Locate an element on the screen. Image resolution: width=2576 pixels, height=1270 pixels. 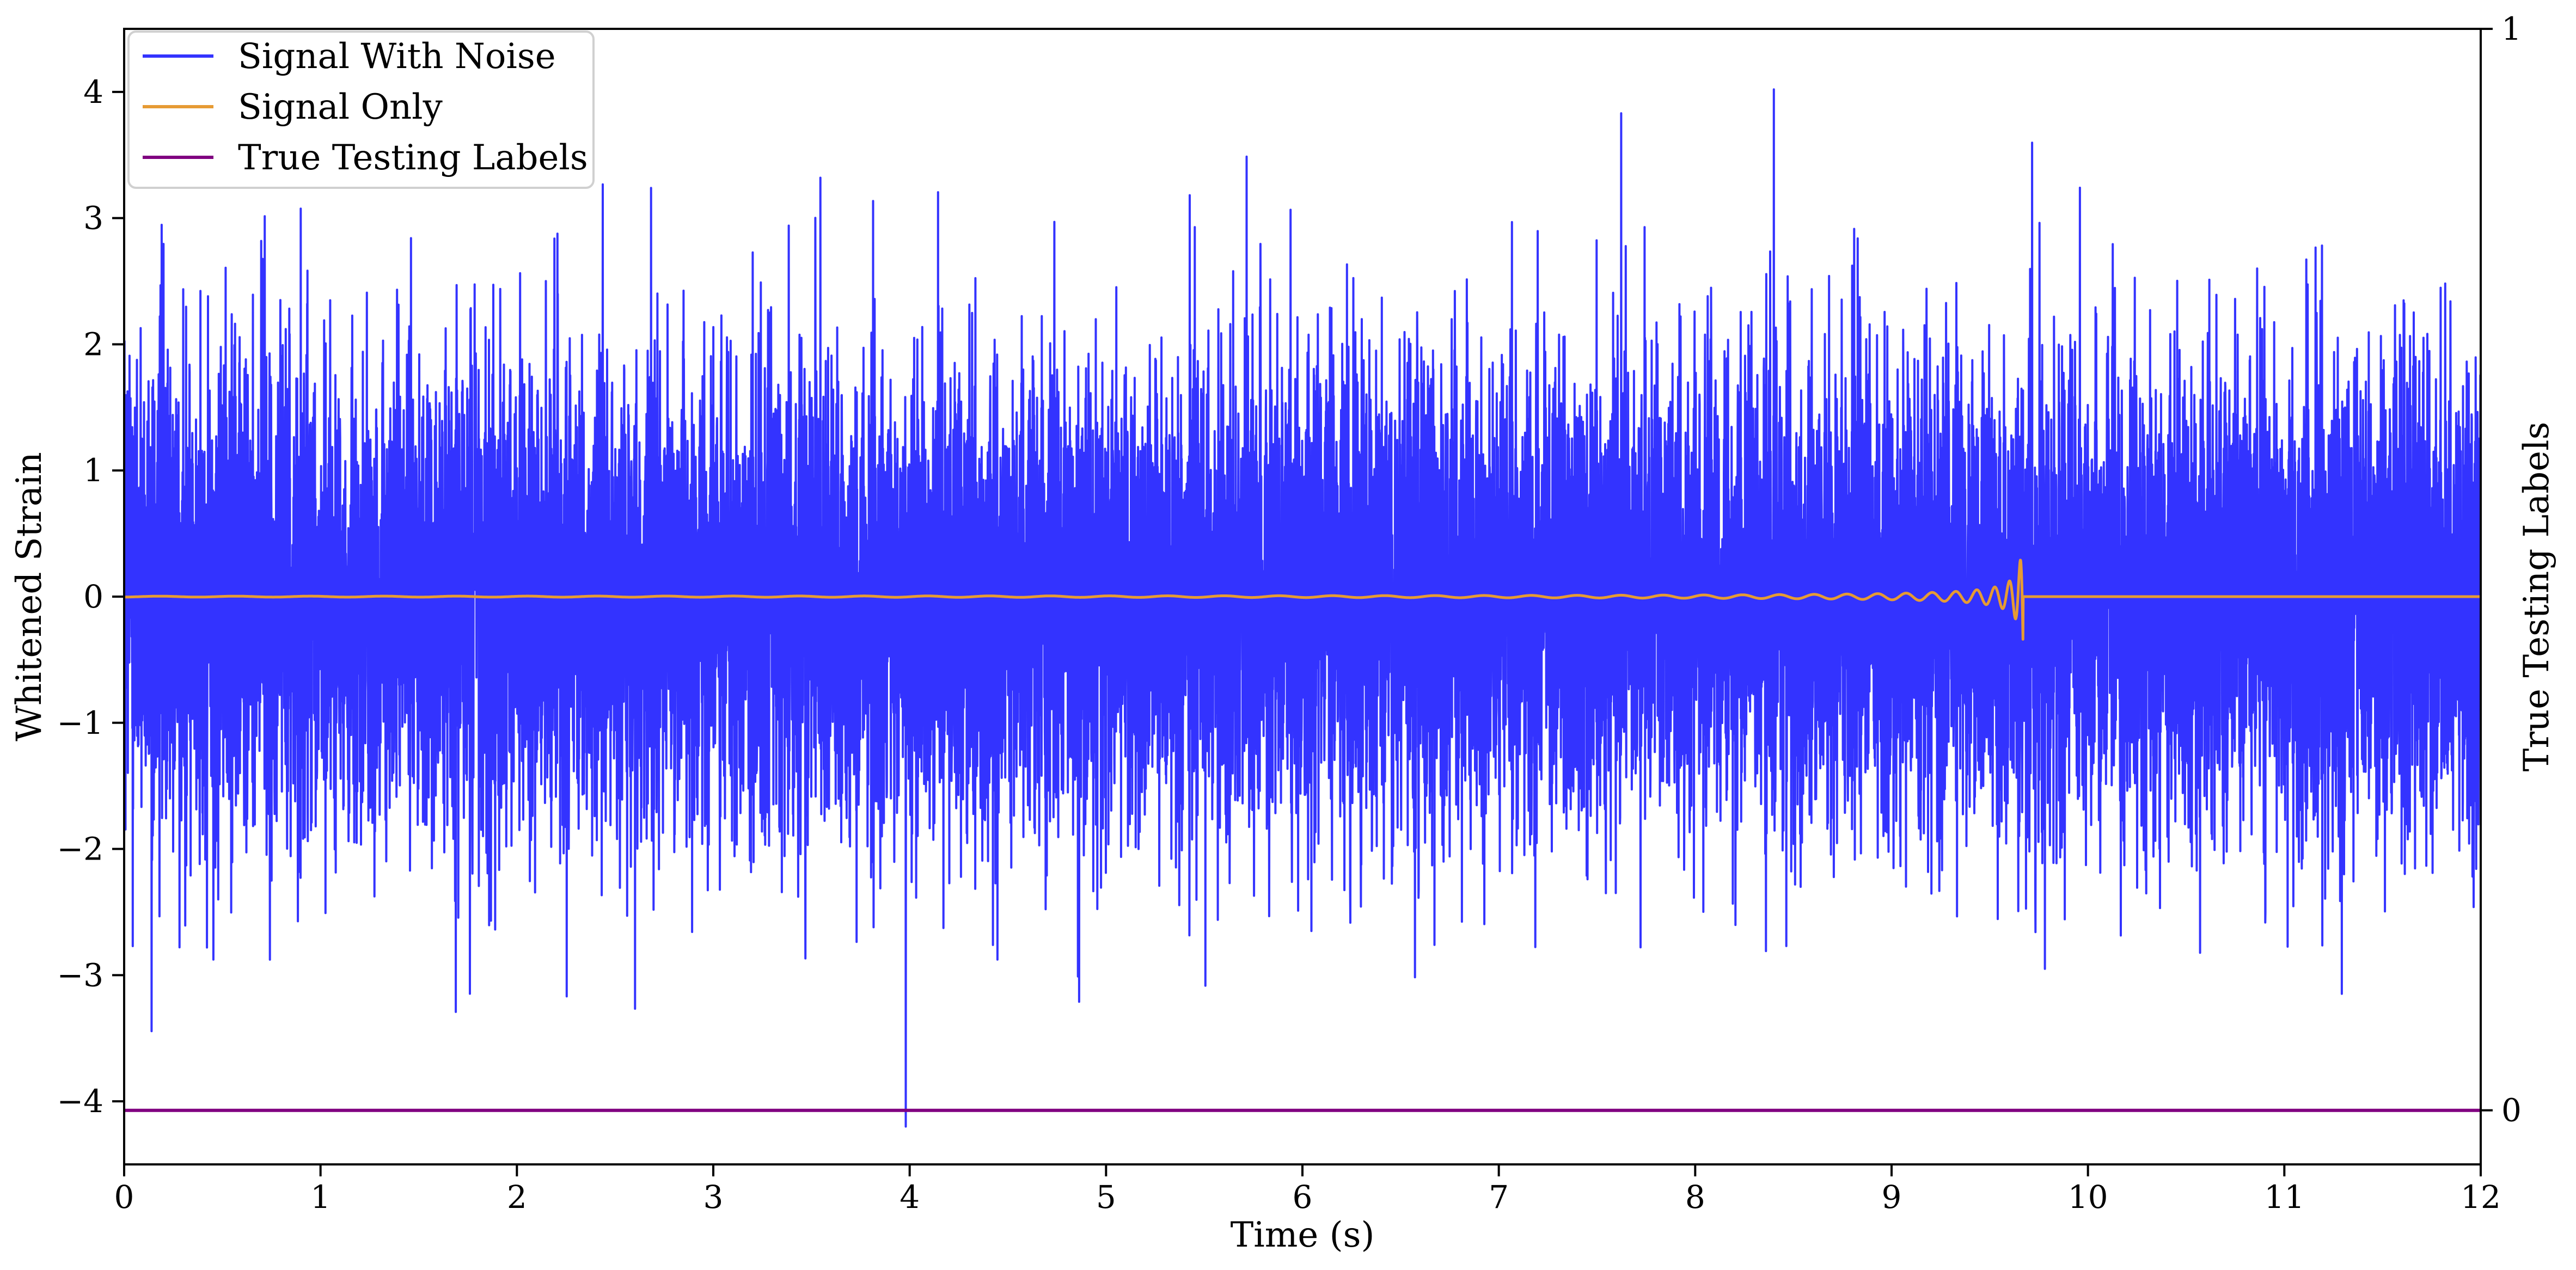
y-axis-left: −4 −3 −2 −1 0 1 2 3 4 is located at coordinates (90, 596).